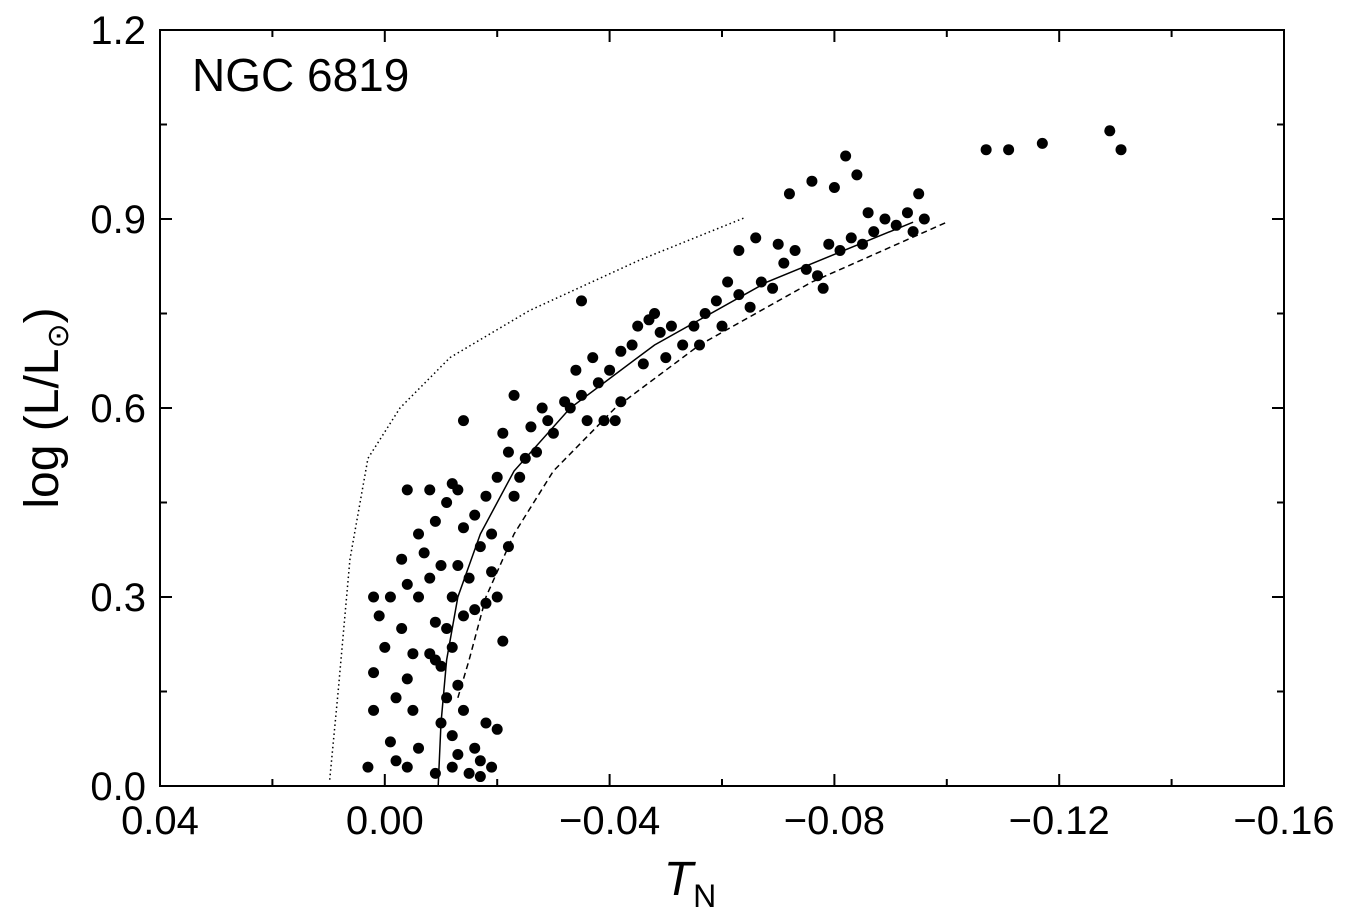 The width and height of the screenshot is (1359, 924). Describe the element at coordinates (1283, 821) in the screenshot. I see `x-tick-label: −0.16` at that location.